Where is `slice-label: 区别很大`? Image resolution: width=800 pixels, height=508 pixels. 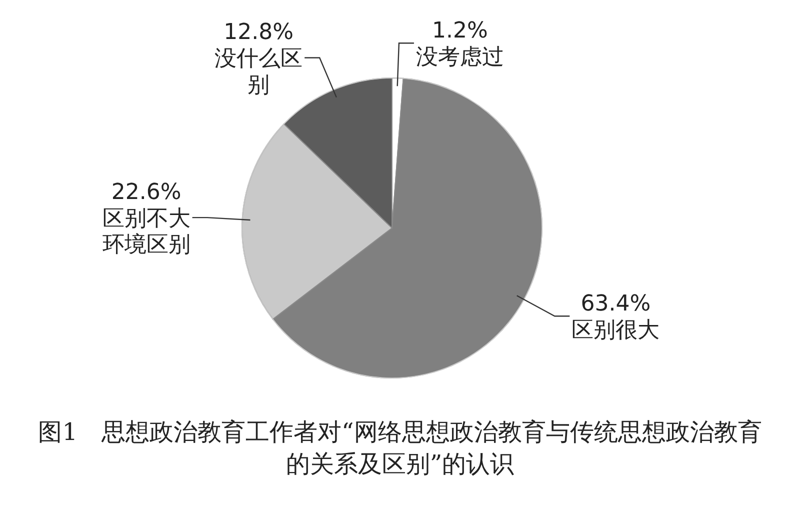
slice-label: 区别很大 is located at coordinates (616, 331).